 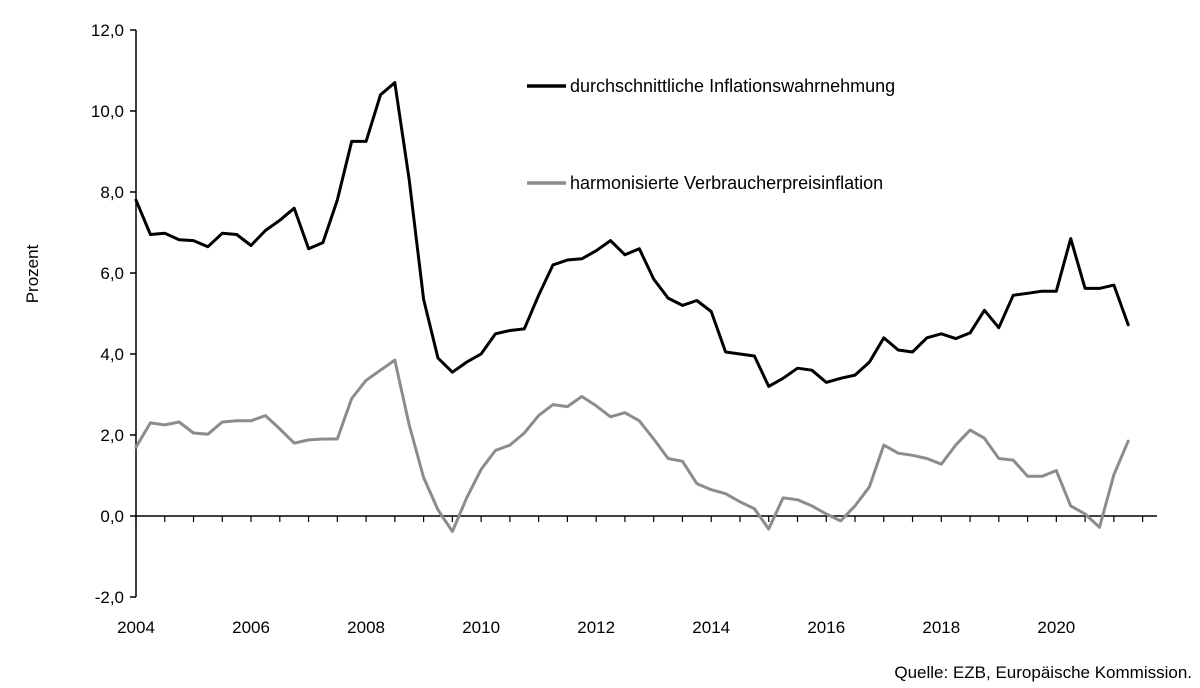 What do you see at coordinates (107, 111) in the screenshot?
I see `y-tick-label: 10,0` at bounding box center [107, 111].